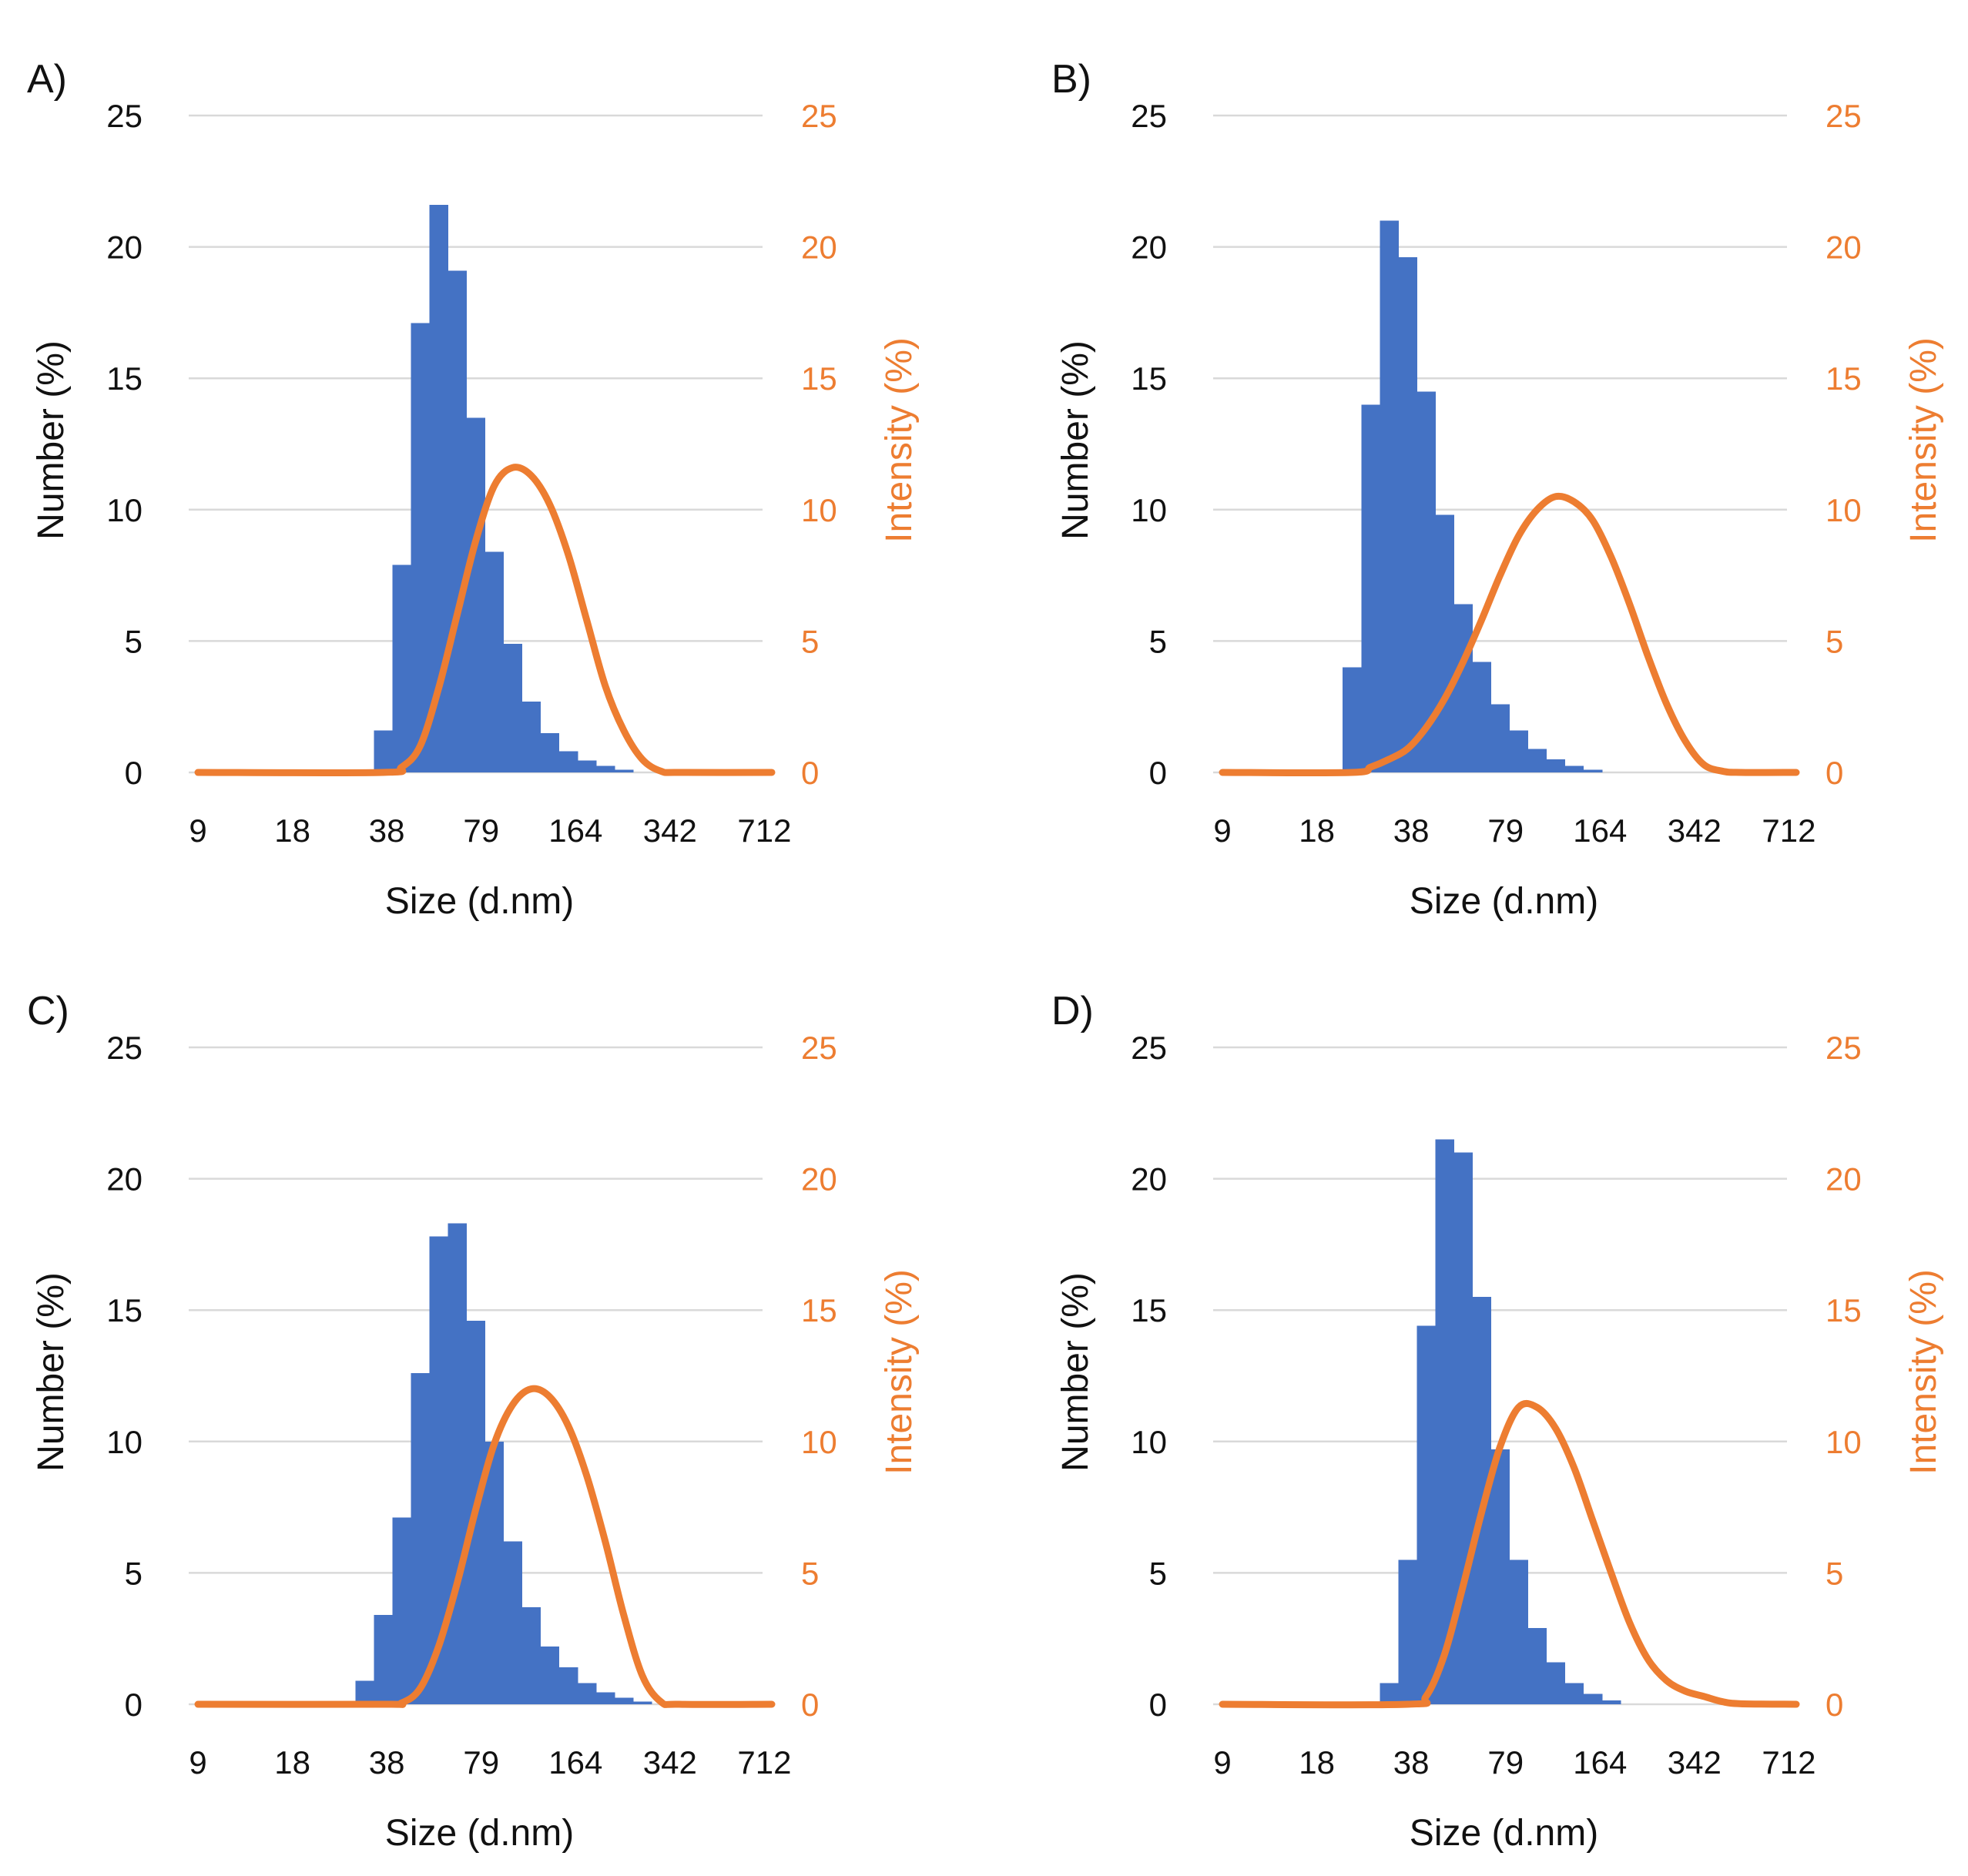  I want to click on panel-label: D), so click(1073, 1011).